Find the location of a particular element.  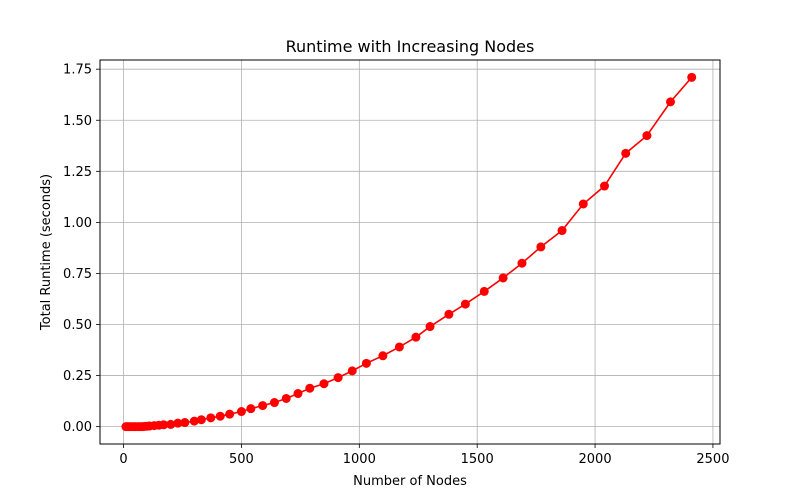

chart-title: Runtime with Increasing Nodes is located at coordinates (410, 46).